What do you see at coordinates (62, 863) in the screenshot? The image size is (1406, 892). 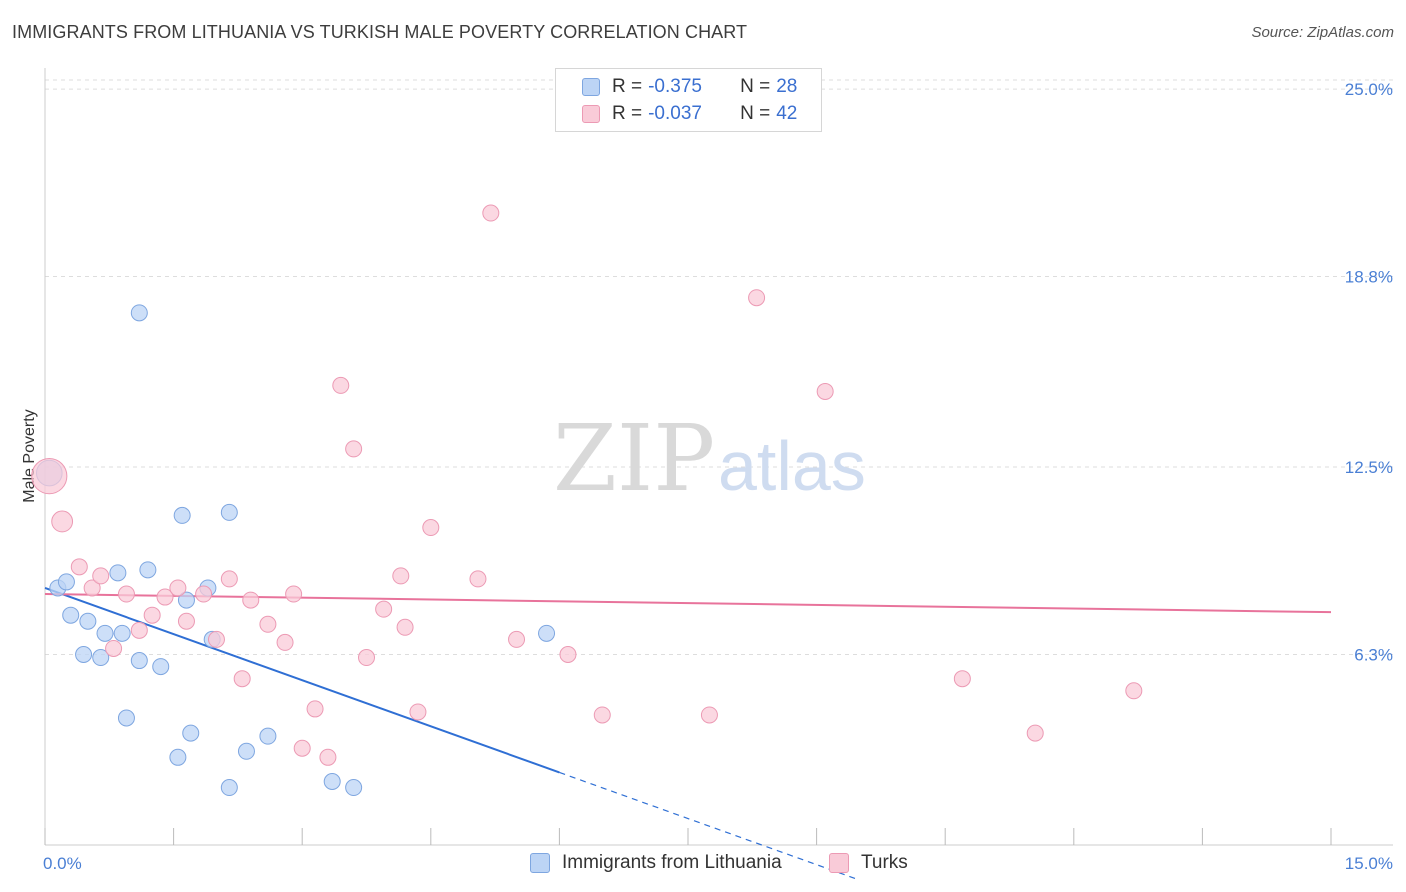 I see `x-tick-label-min: 0.0%` at bounding box center [62, 863].